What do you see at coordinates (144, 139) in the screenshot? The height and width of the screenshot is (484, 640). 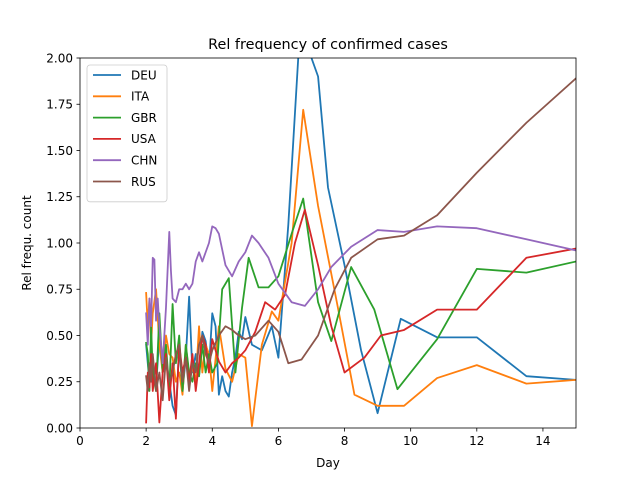 I see `legend-label-usa: USA` at bounding box center [144, 139].